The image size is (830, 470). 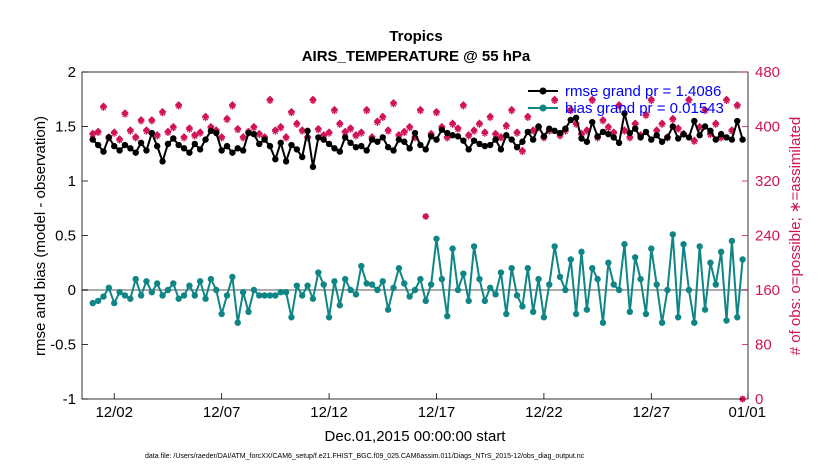 I want to click on legend-bias-marker, so click(x=543, y=108).